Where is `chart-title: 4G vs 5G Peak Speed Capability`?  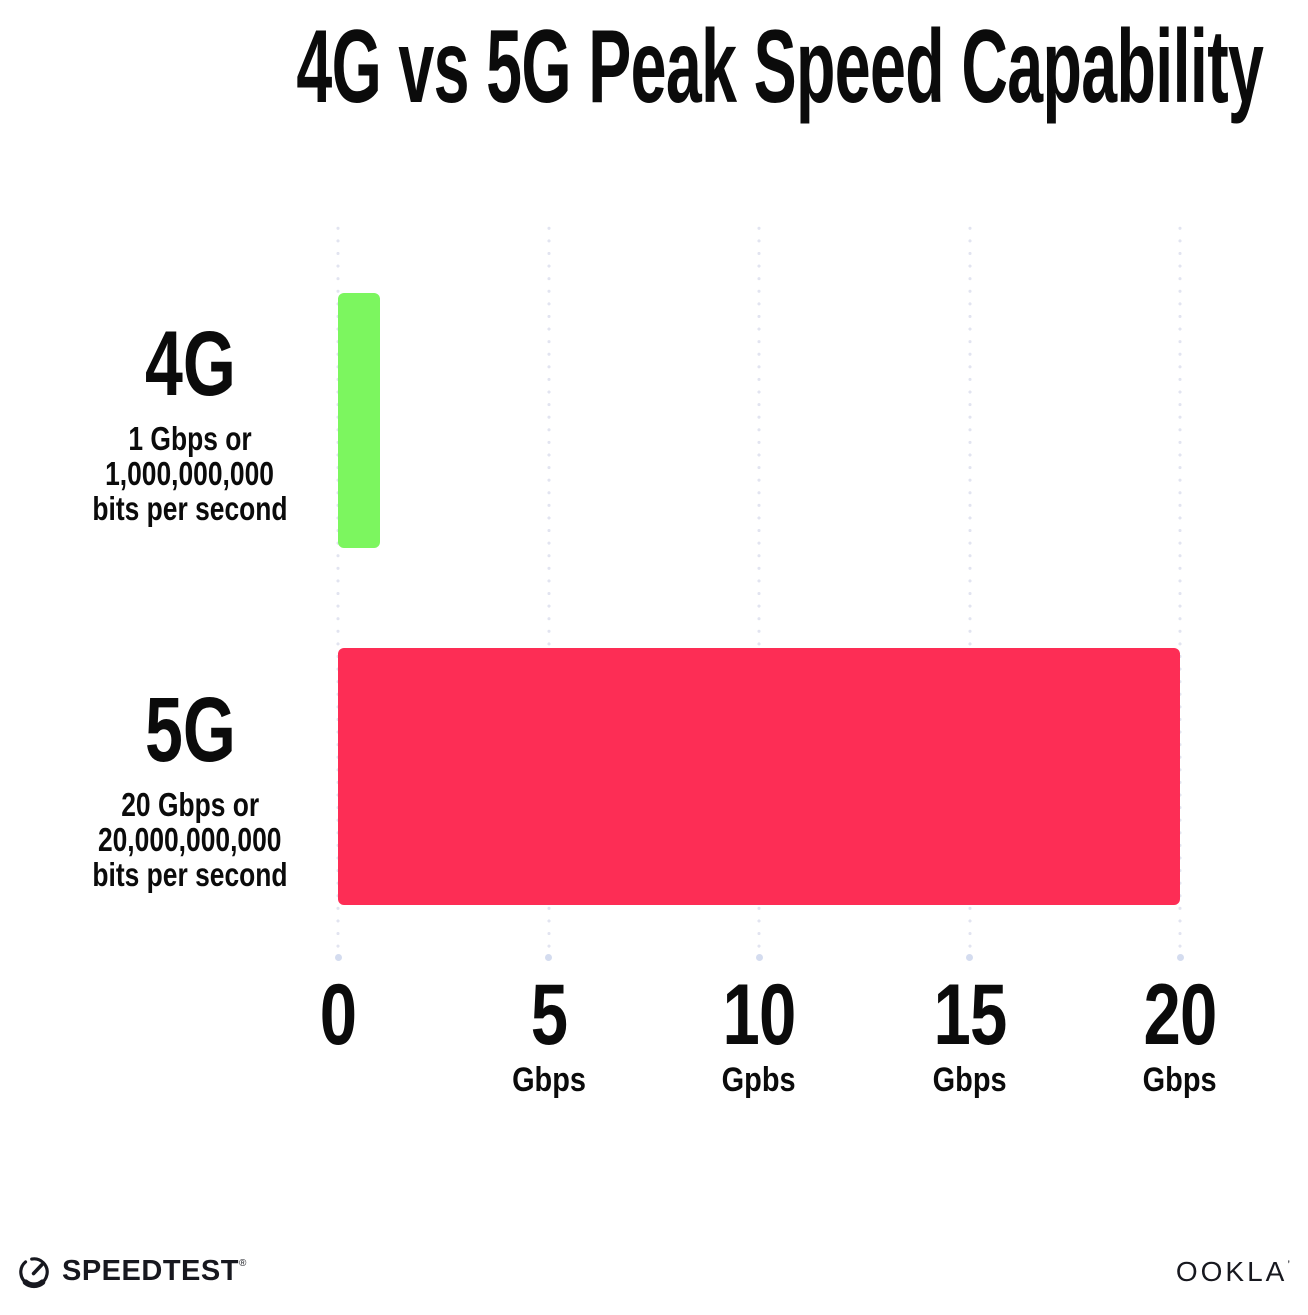
chart-title: 4G vs 5G Peak Speed Capability is located at coordinates (654, 67).